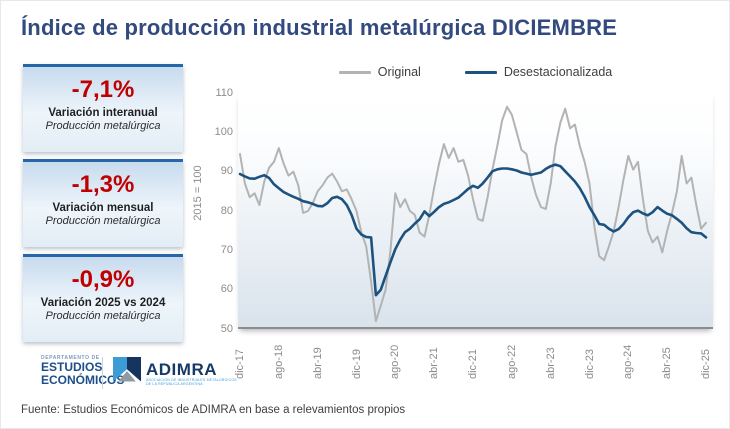 Image resolution: width=730 pixels, height=429 pixels. I want to click on x-axis-tick-dic-25: dic-25, so click(706, 364).